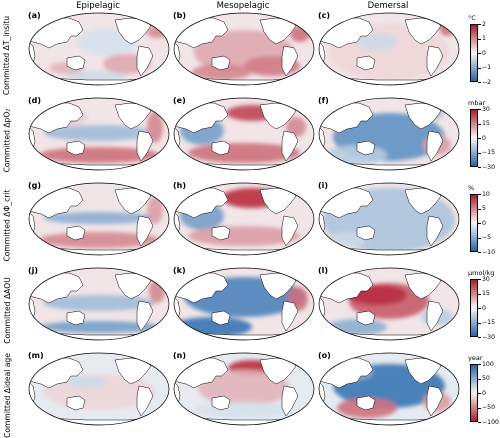 This screenshot has height=438, width=500. What do you see at coordinates (484, 24) in the screenshot?
I see `colorbar-tick-label: 2` at bounding box center [484, 24].